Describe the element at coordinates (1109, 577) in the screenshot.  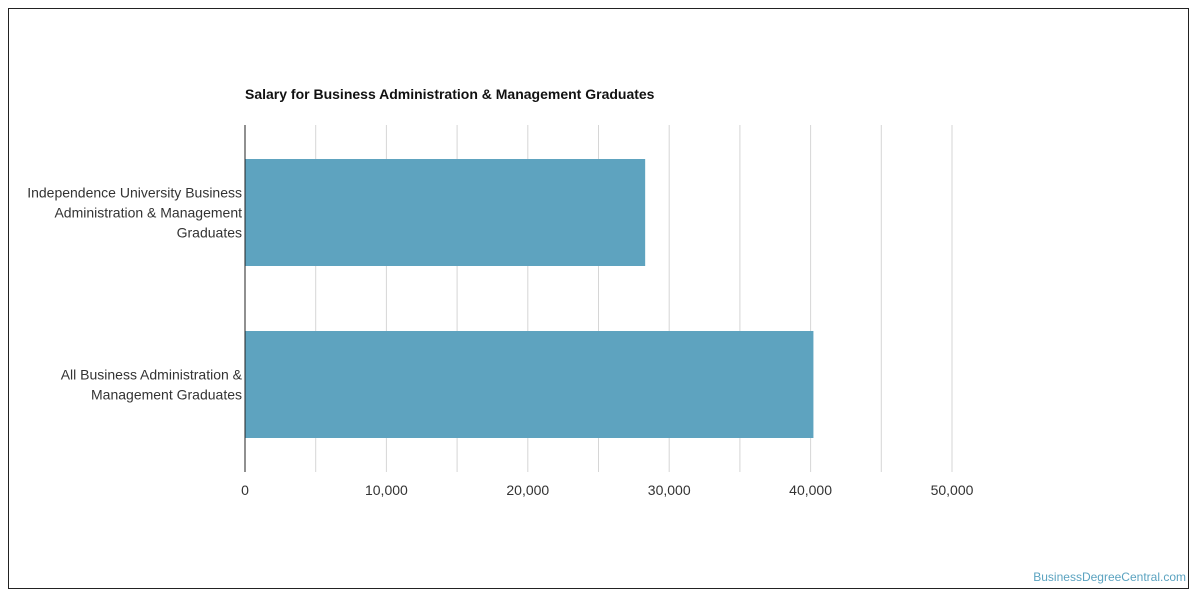
I see `watermark-text: BusinessDegreeCentral.com` at that location.